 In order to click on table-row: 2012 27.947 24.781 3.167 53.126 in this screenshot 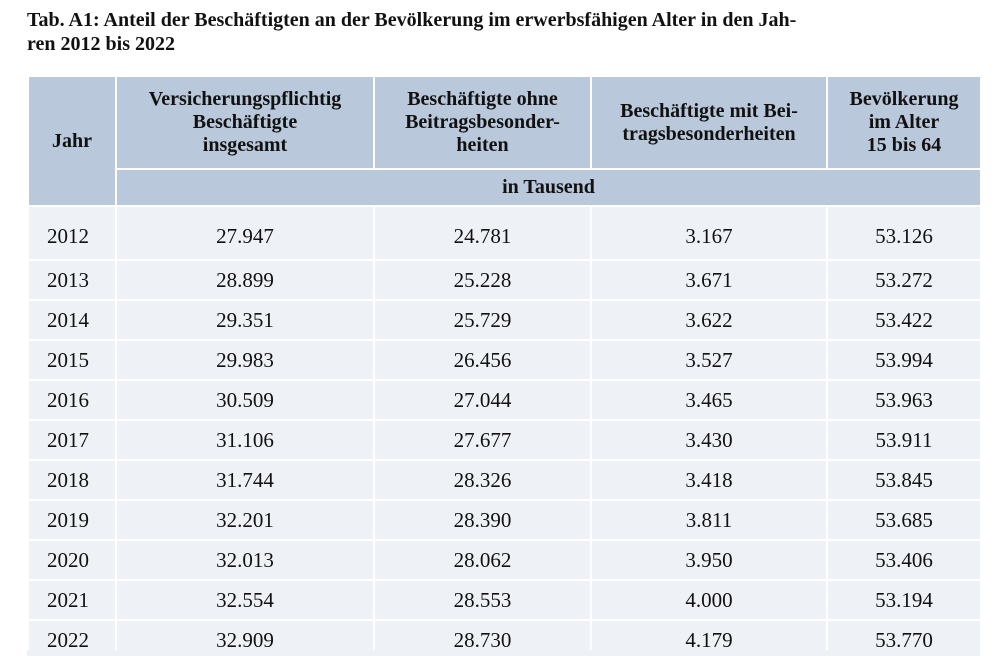, I will do `click(504, 233)`.